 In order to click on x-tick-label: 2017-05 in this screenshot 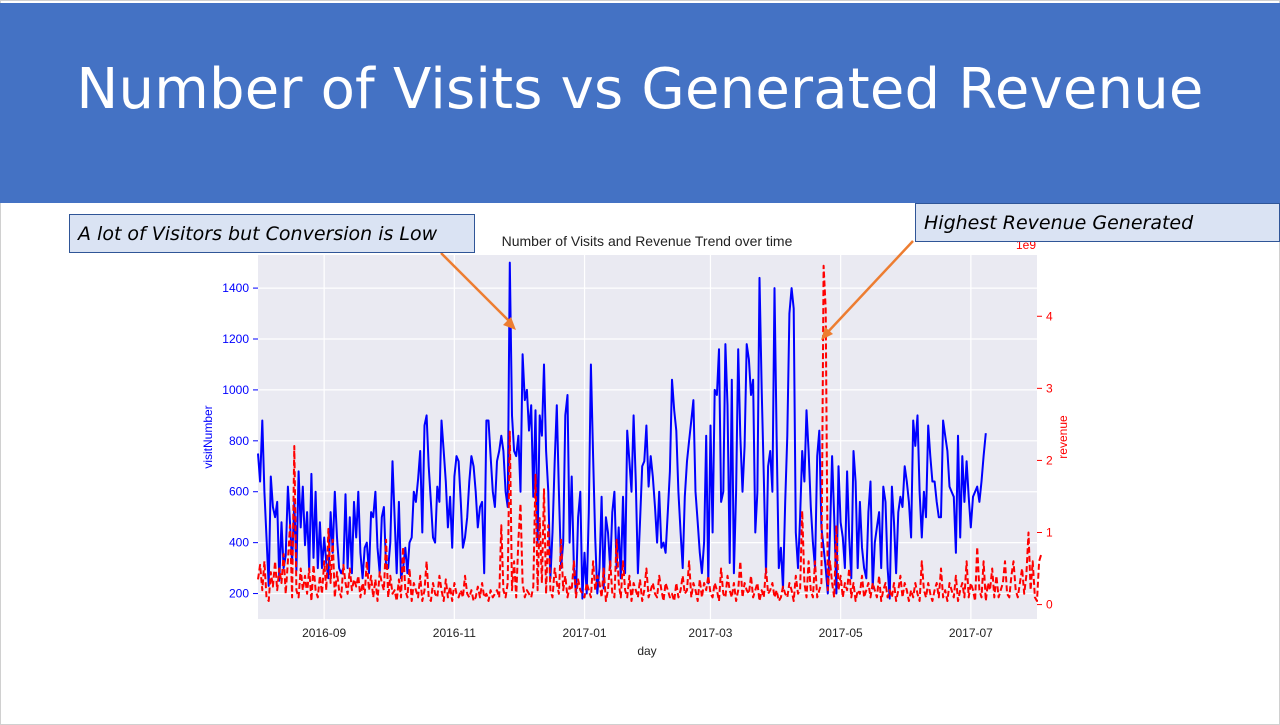, I will do `click(841, 633)`.